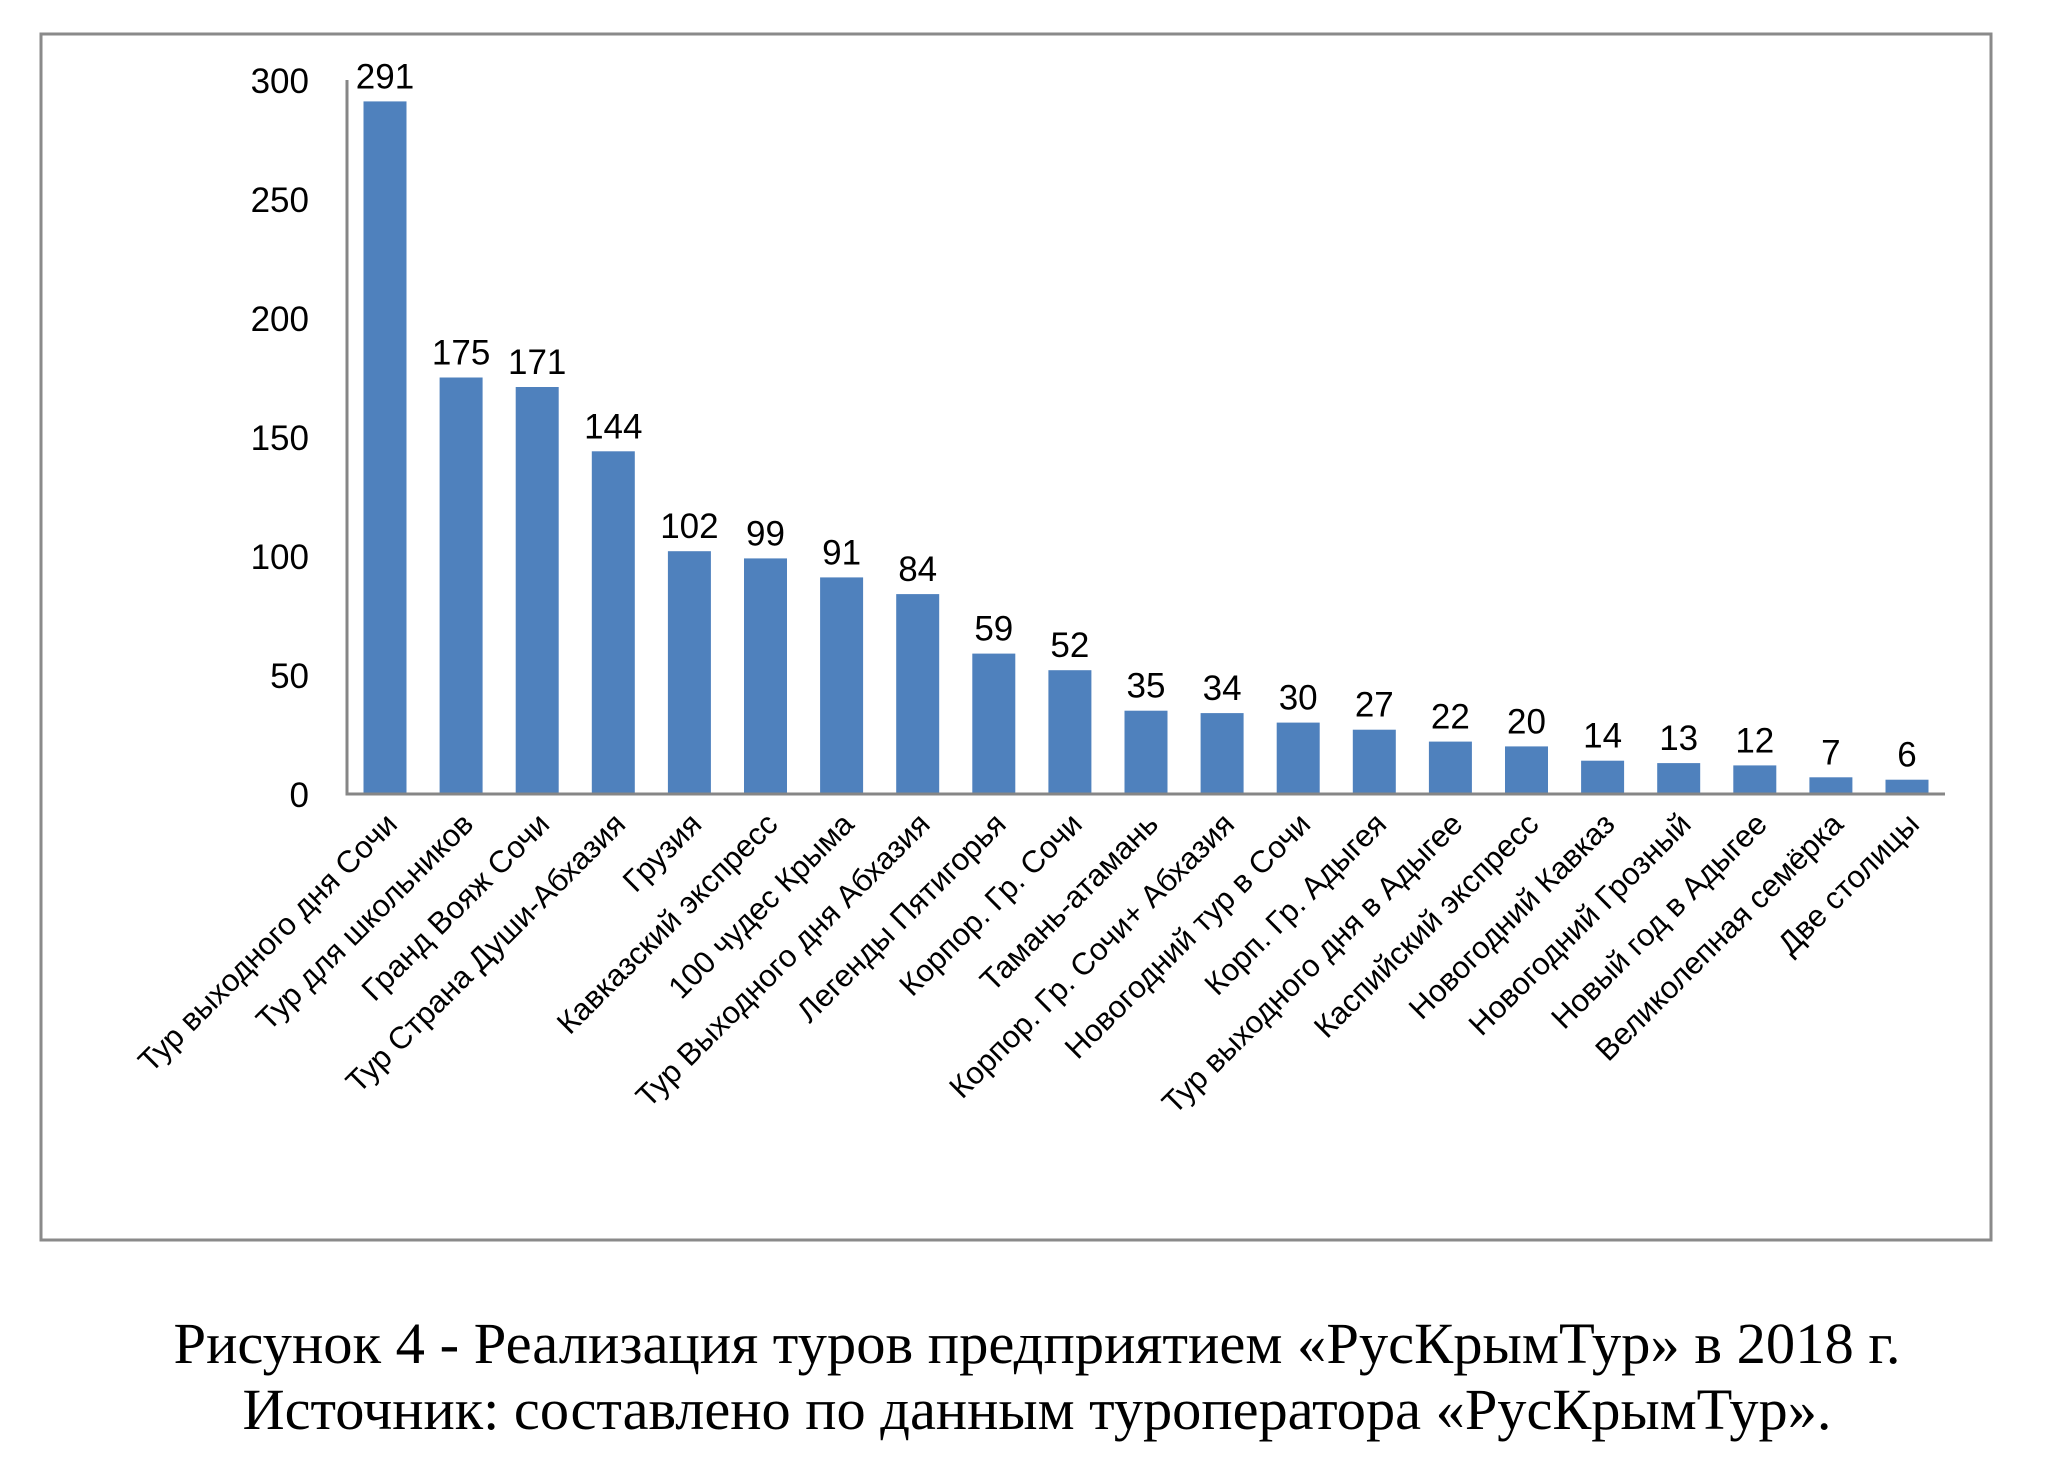 The height and width of the screenshot is (1461, 2049). What do you see at coordinates (1526, 721) in the screenshot?
I see `data-label: 20` at bounding box center [1526, 721].